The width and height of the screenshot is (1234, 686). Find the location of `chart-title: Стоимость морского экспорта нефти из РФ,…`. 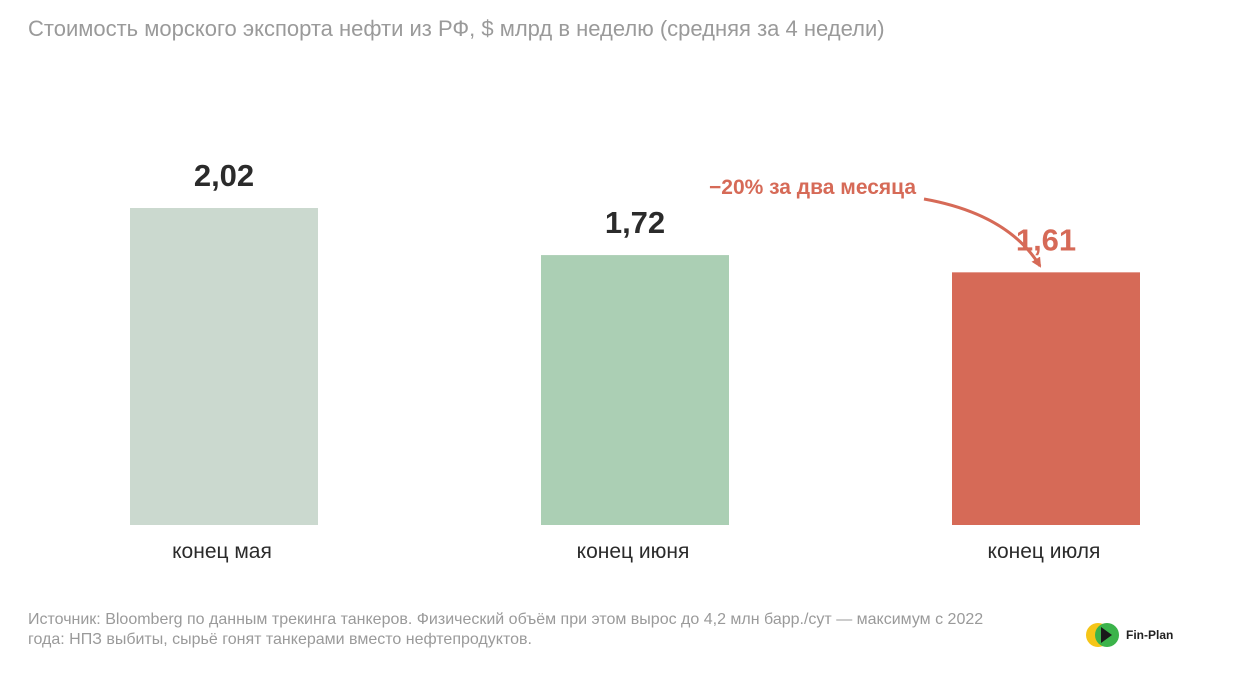

chart-title: Стоимость морского экспорта нефти из РФ,… is located at coordinates (456, 28).